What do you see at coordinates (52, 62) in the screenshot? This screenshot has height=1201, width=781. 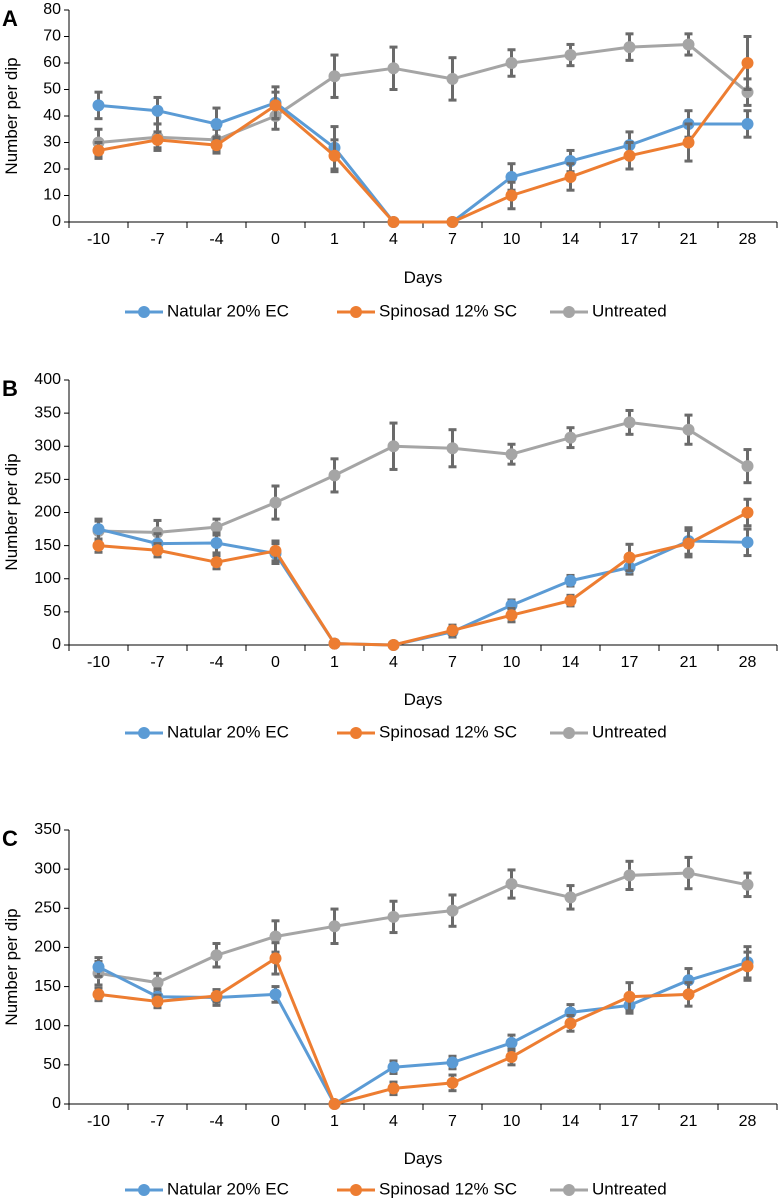 I see `y-tick-label: 60` at bounding box center [52, 62].